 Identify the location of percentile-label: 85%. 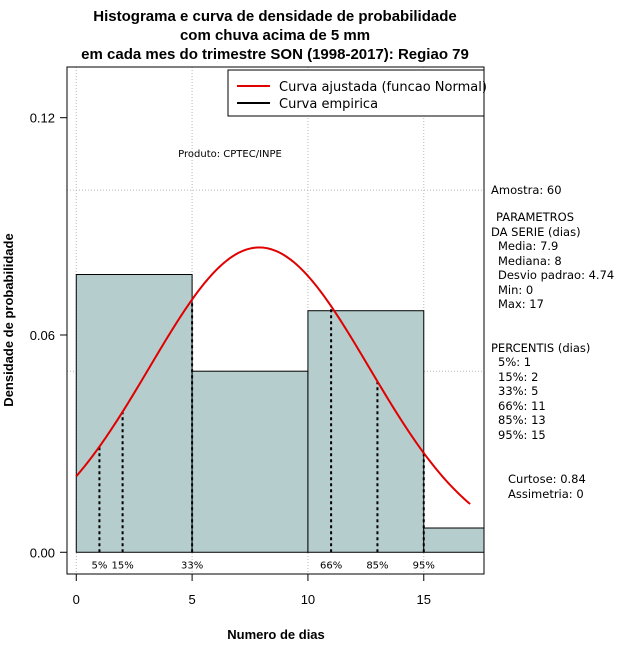
(377, 565).